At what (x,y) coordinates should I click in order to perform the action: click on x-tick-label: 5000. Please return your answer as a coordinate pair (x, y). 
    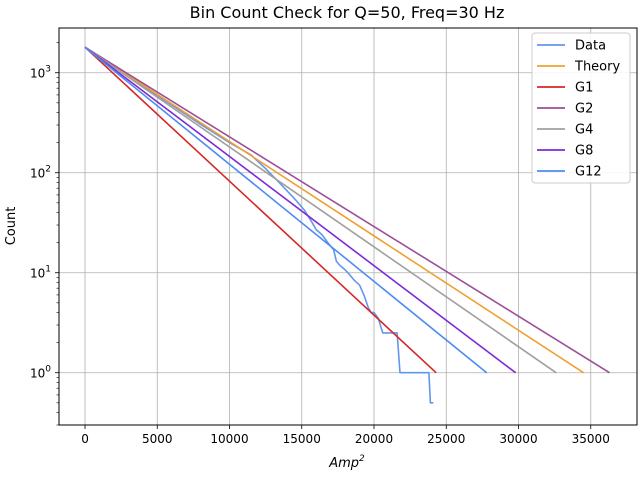
    Looking at the image, I should click on (157, 439).